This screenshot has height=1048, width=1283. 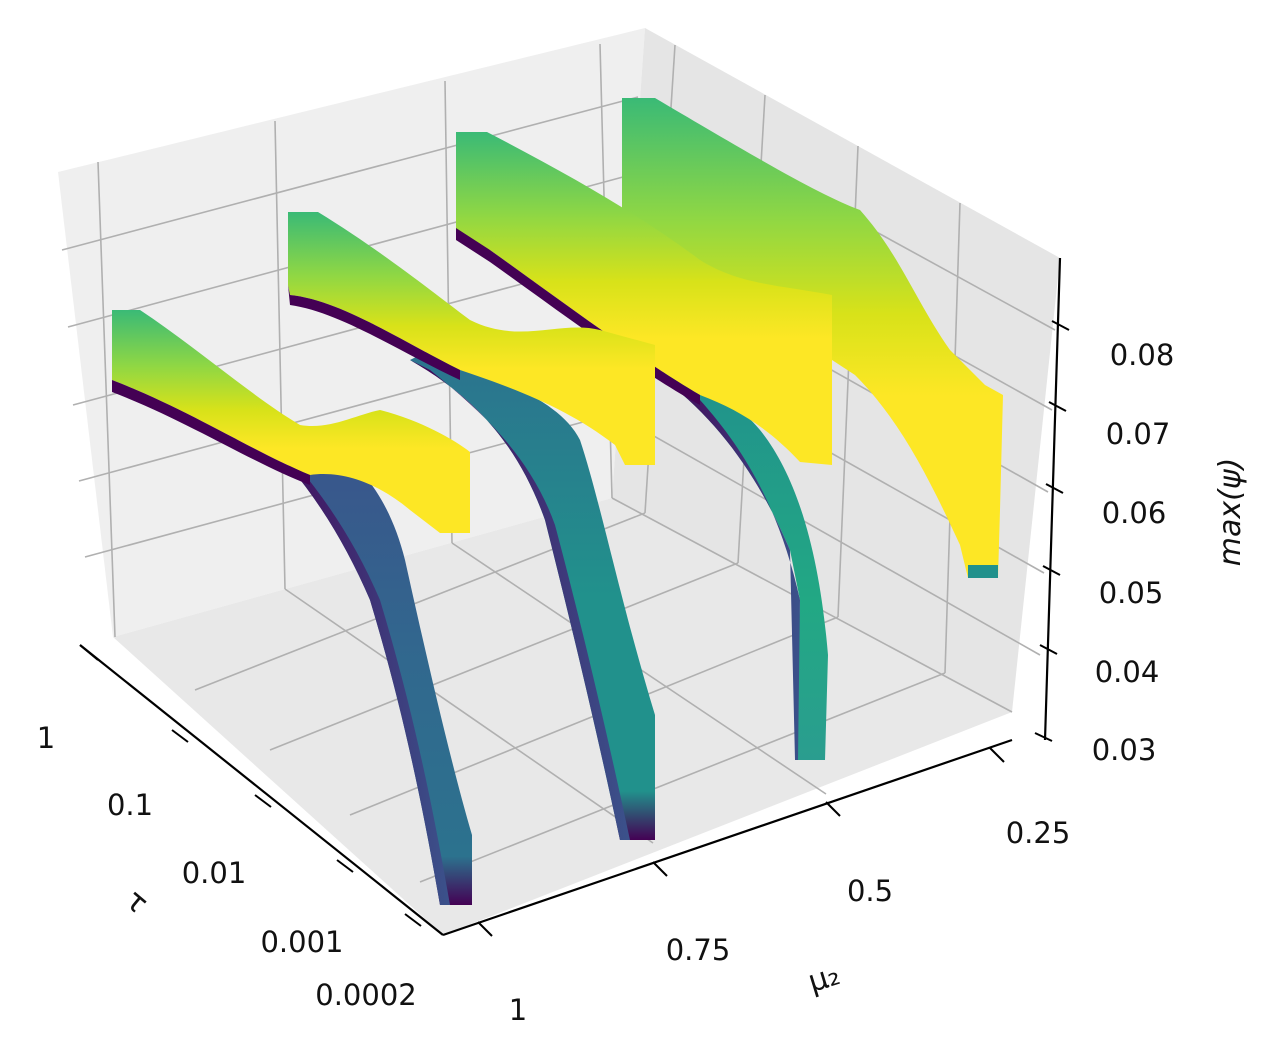 What do you see at coordinates (46, 738) in the screenshot?
I see `tau-tick-label: 1` at bounding box center [46, 738].